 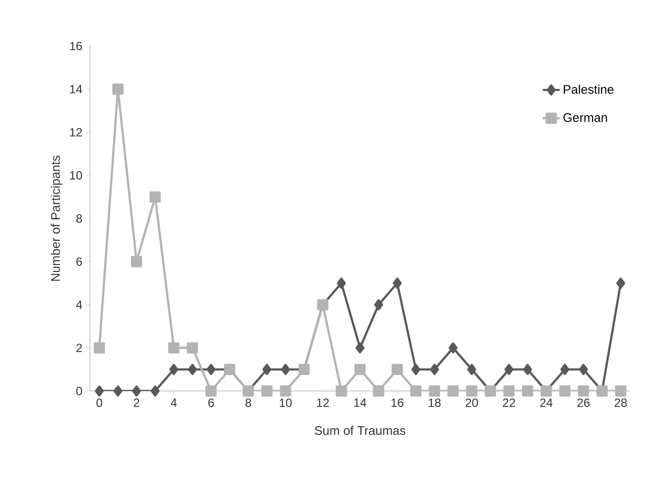 What do you see at coordinates (546, 402) in the screenshot?
I see `x-tick-label: 24` at bounding box center [546, 402].